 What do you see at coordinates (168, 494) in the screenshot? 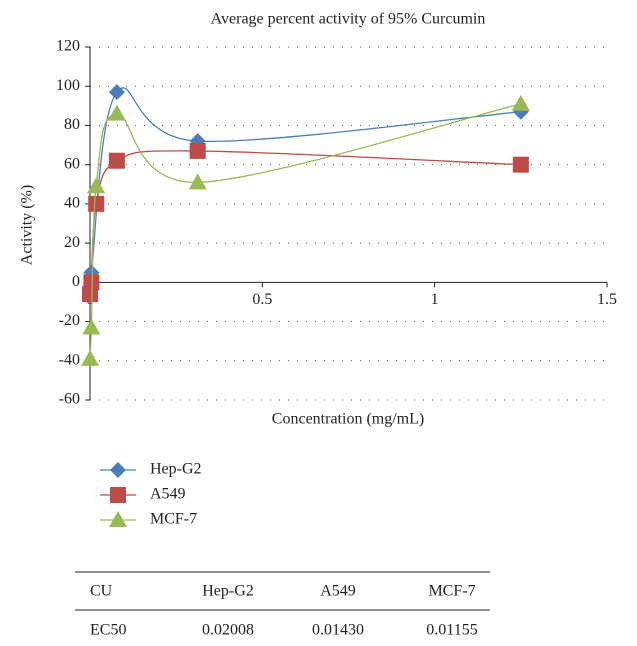
I see `legend-label: A549` at bounding box center [168, 494].